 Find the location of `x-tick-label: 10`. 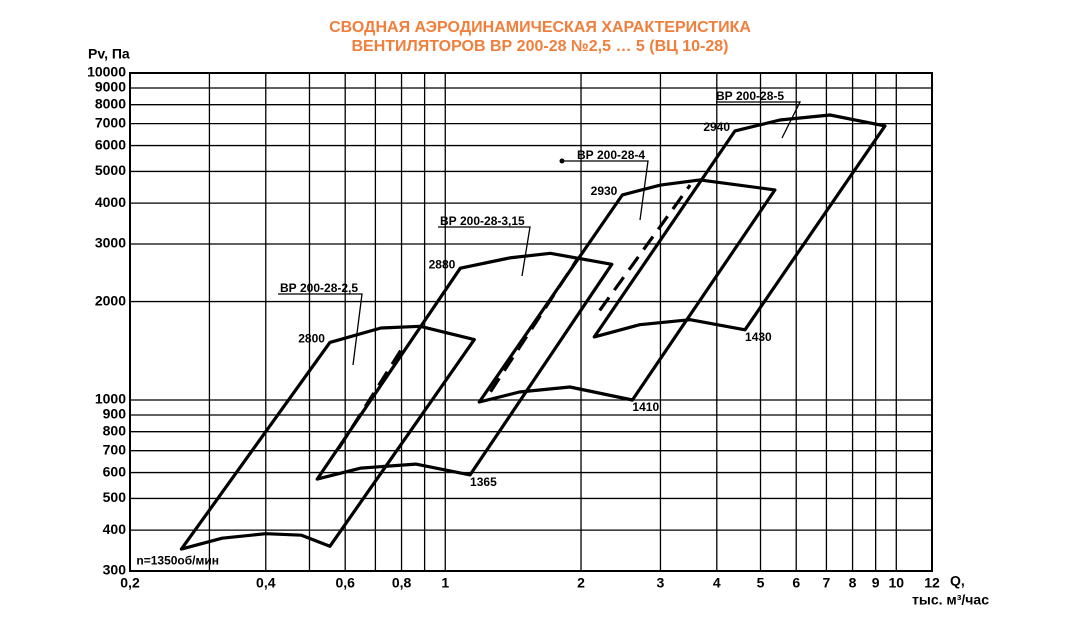

x-tick-label: 10 is located at coordinates (896, 583).